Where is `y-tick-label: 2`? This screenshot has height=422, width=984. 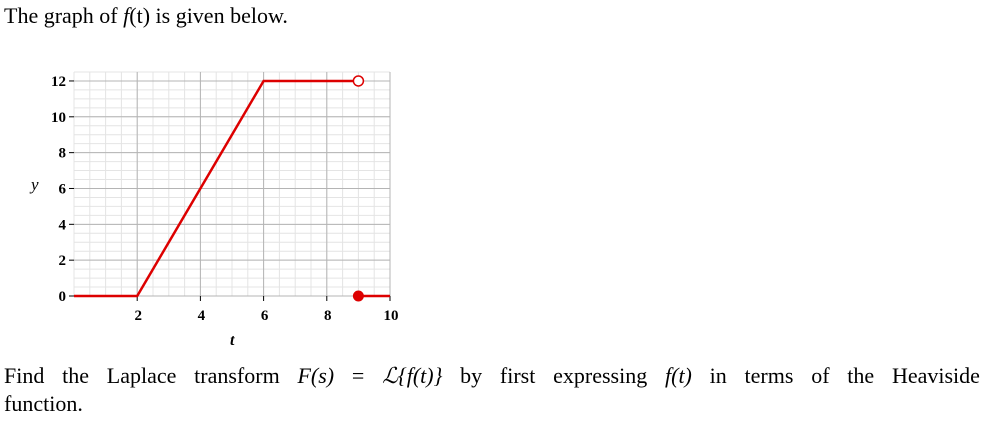 y-tick-label: 2 is located at coordinates (63, 261).